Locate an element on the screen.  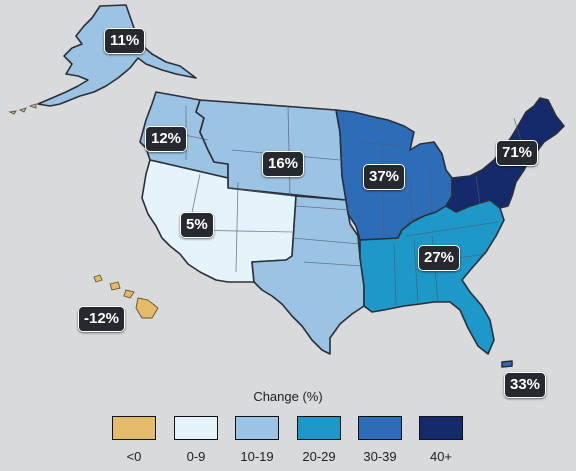
legend-label-lt0: <0 is located at coordinates (134, 456).